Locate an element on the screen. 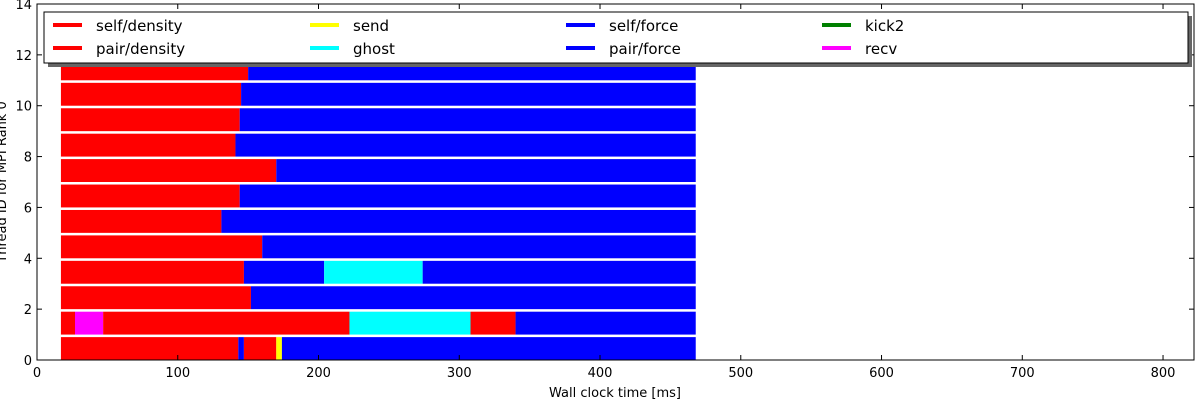 The height and width of the screenshot is (400, 1200). legend-label: recv is located at coordinates (881, 49).